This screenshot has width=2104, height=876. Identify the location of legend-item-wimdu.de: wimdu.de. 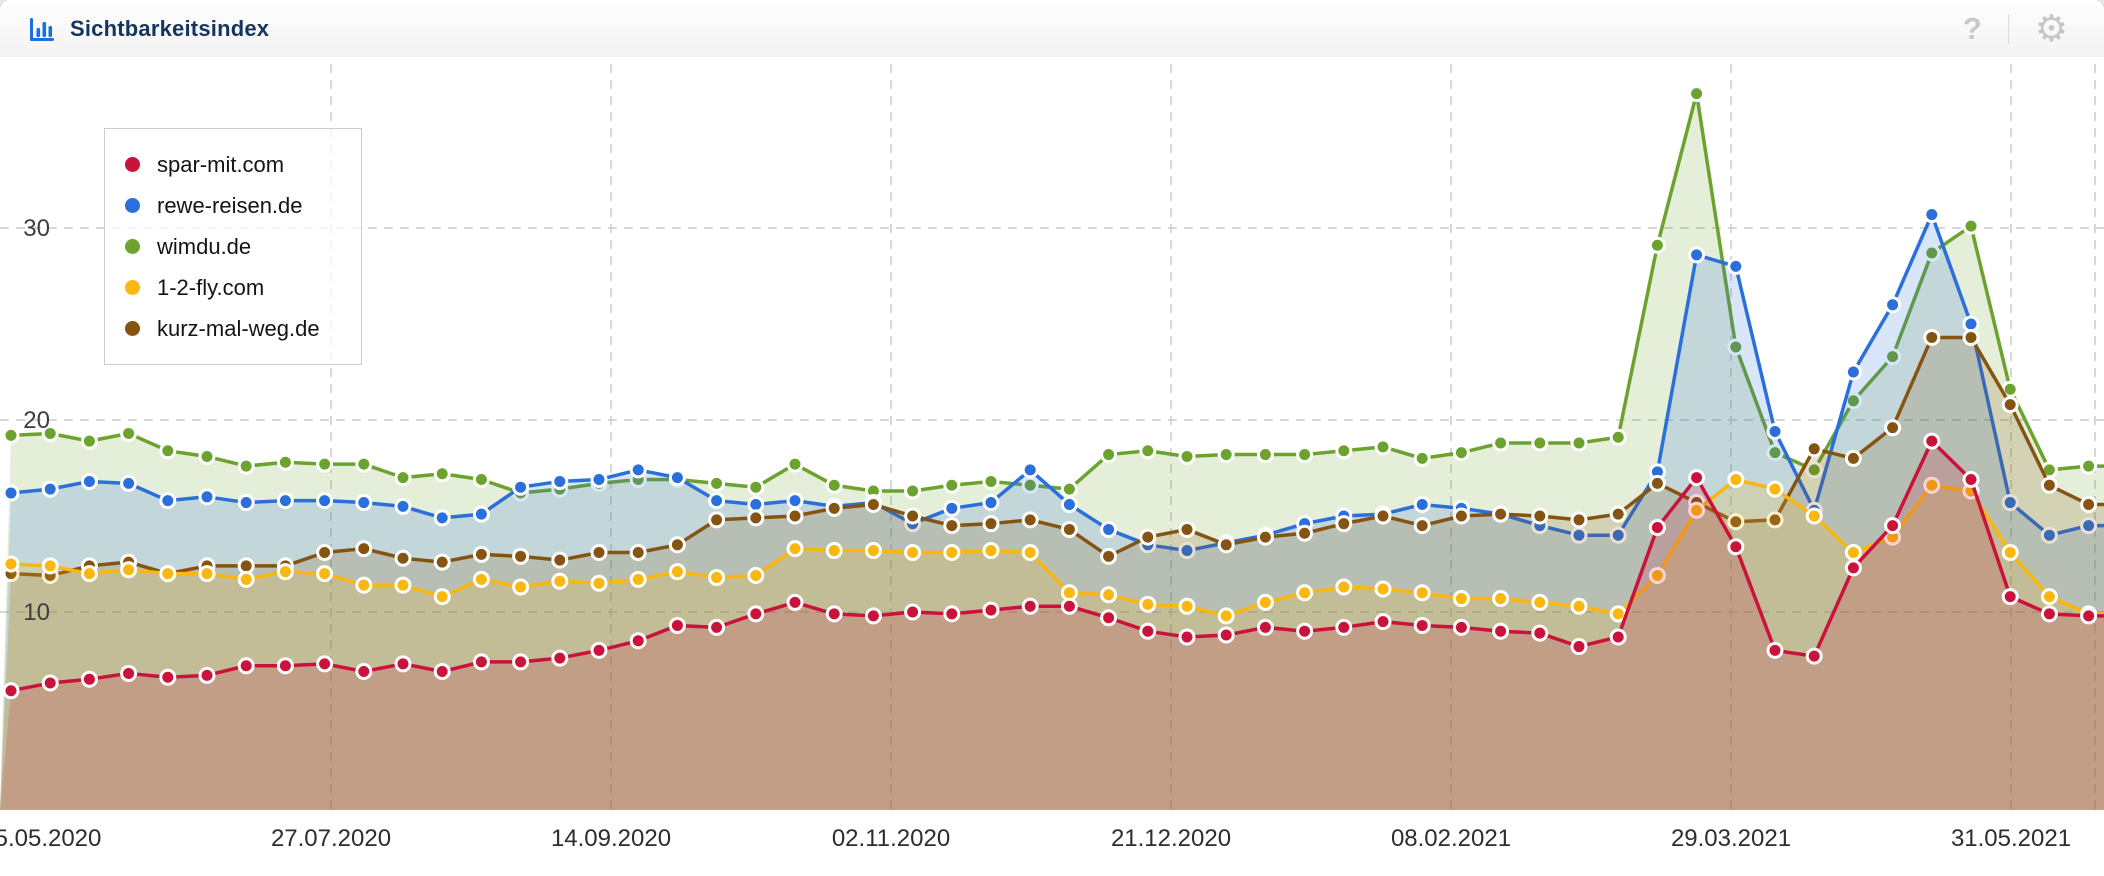
(231, 246).